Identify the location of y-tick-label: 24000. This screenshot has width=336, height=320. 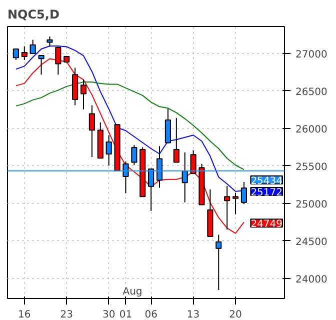
(312, 280).